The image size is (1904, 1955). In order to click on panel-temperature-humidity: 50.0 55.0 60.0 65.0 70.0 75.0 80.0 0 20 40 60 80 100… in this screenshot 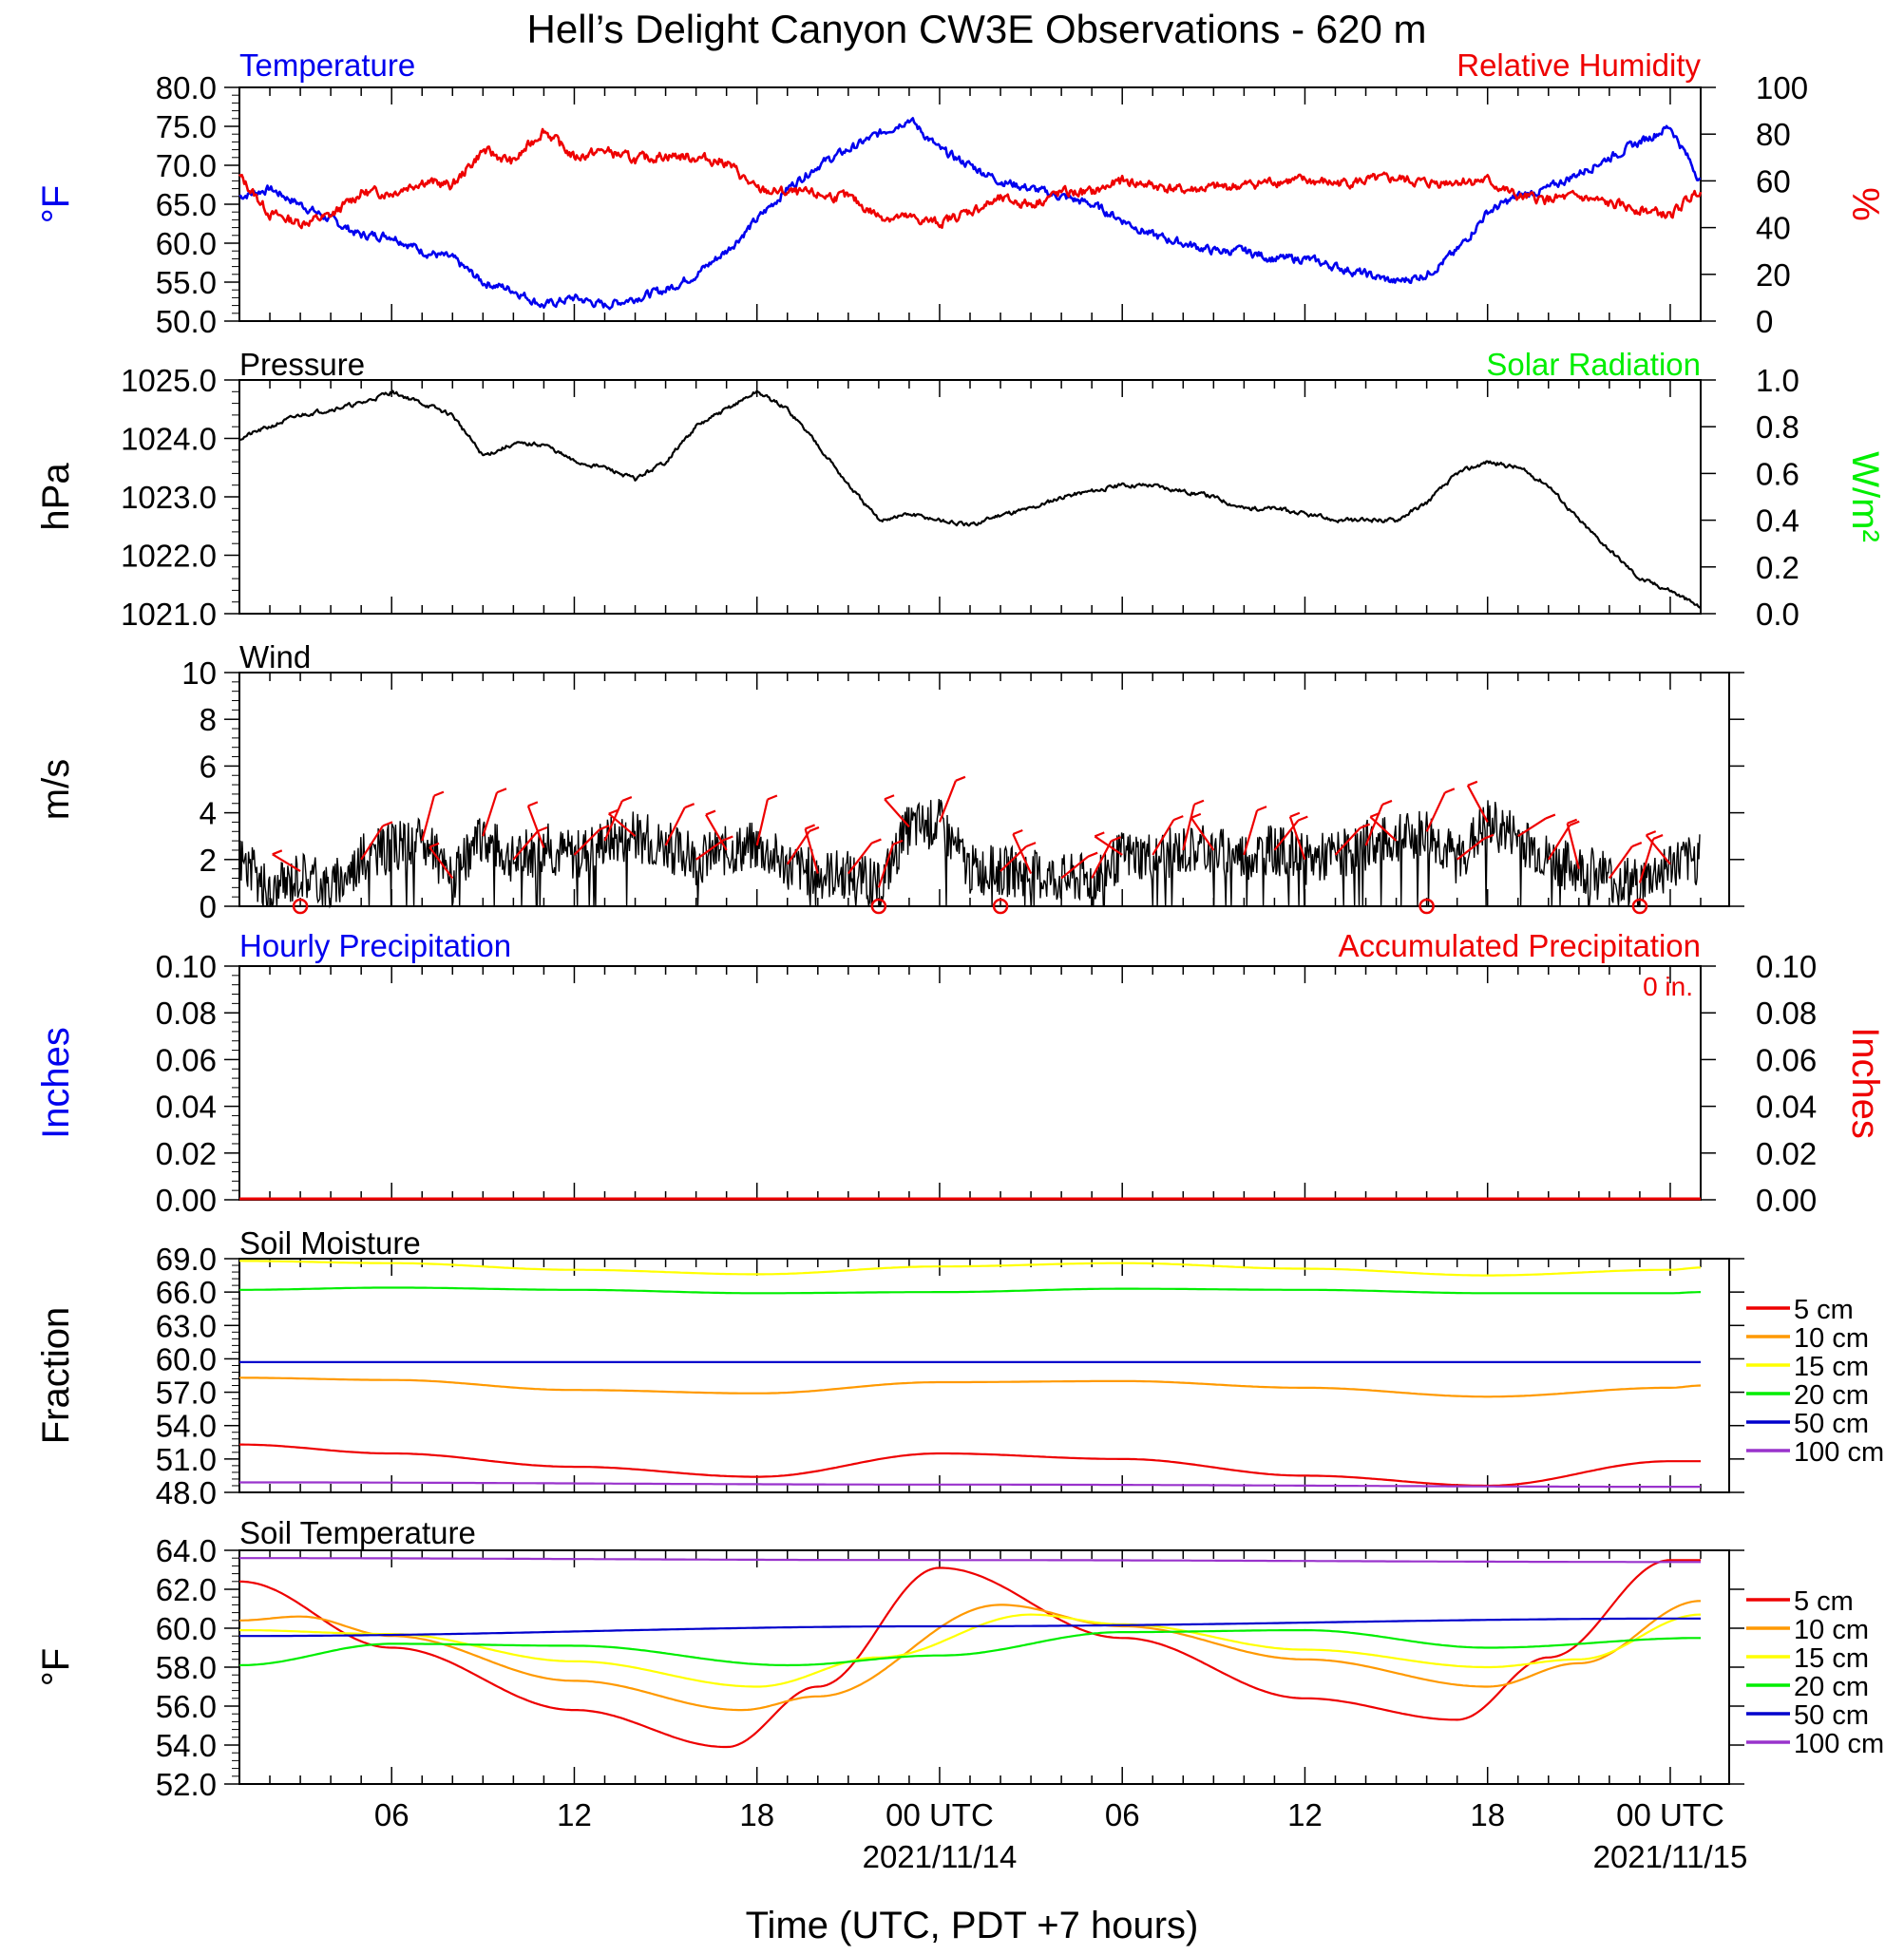, I will do `click(960, 193)`.